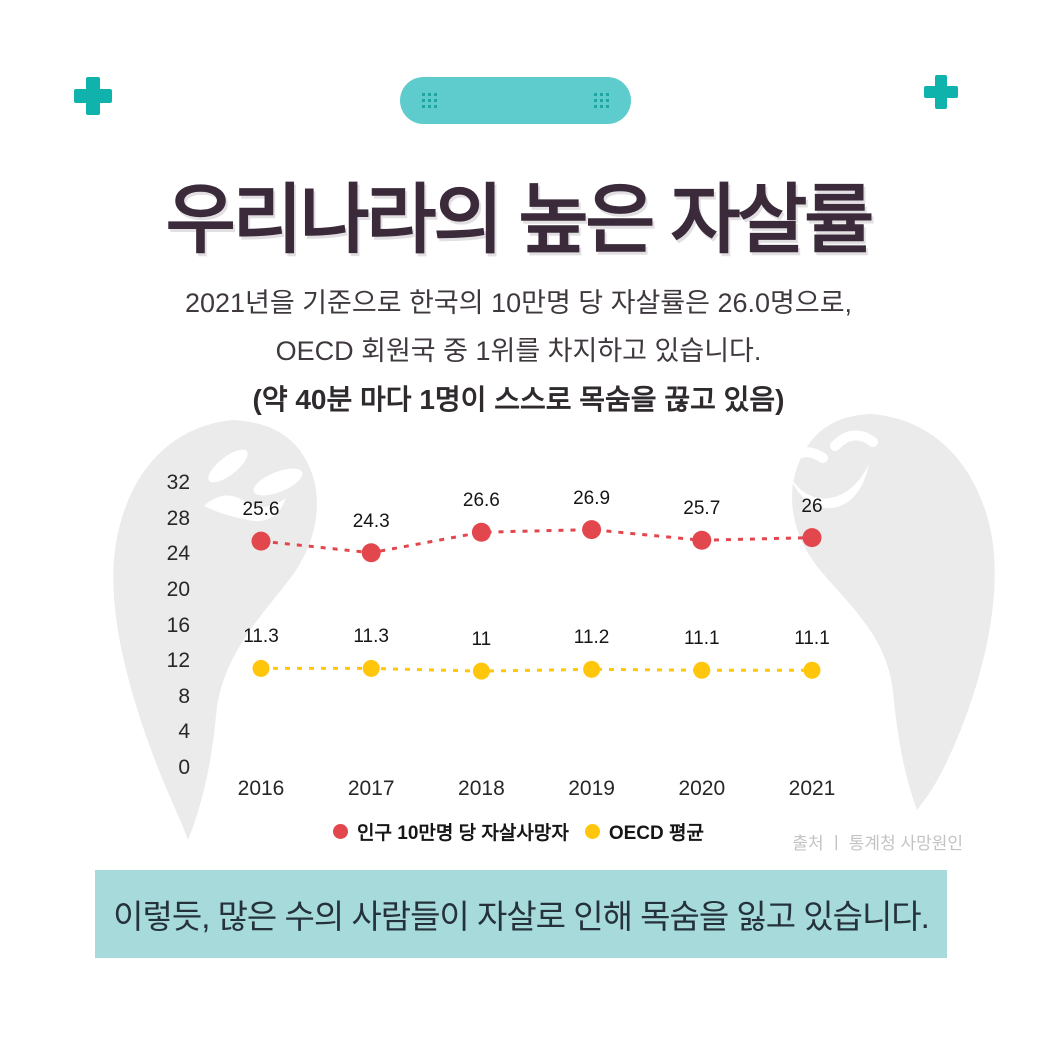 Image resolution: width=1037 pixels, height=1037 pixels. I want to click on x-axis-label: 2018, so click(481, 788).